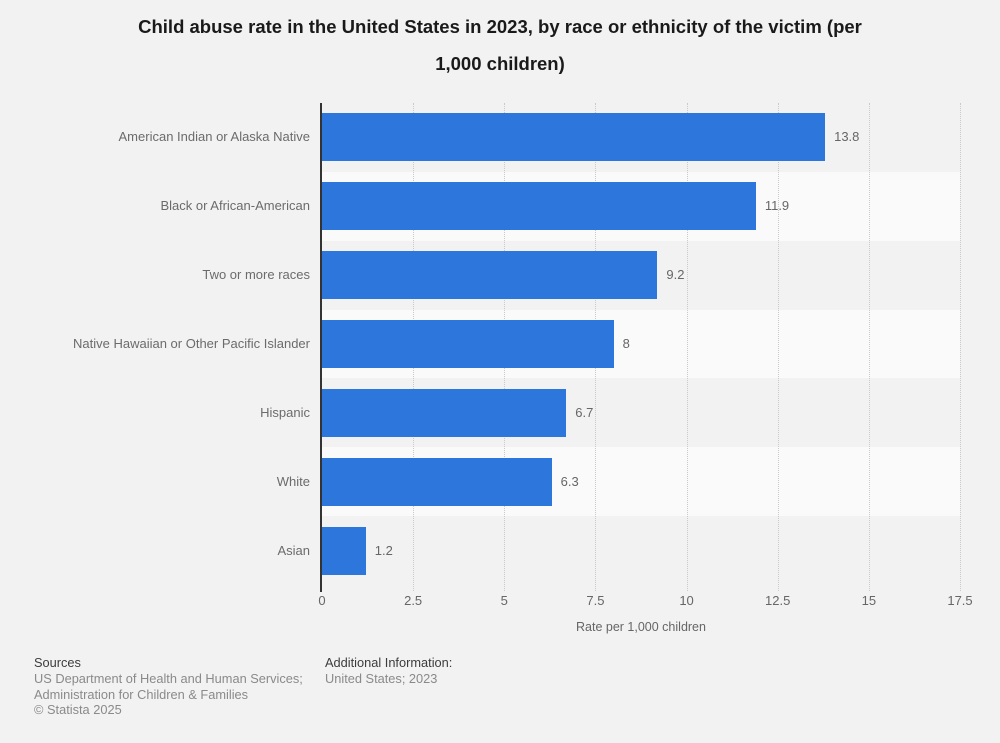  What do you see at coordinates (569, 481) in the screenshot?
I see `value-label: 6.3` at bounding box center [569, 481].